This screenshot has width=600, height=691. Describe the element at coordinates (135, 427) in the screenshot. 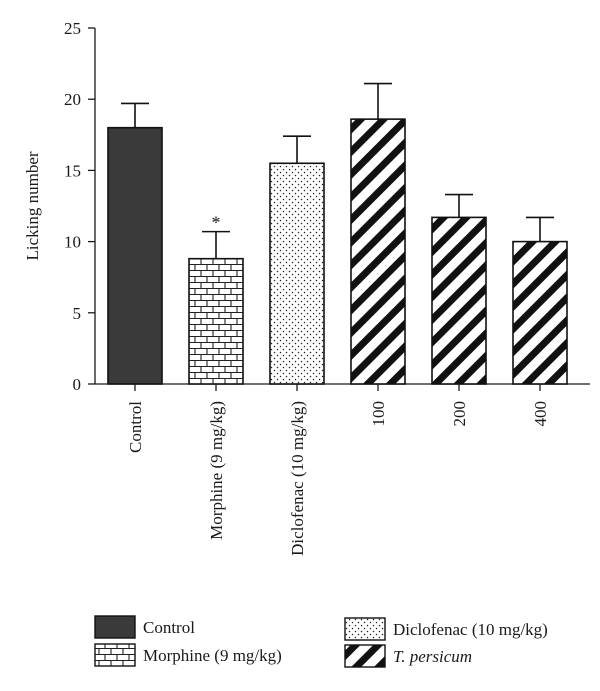

I see `x-category-label: Control` at that location.